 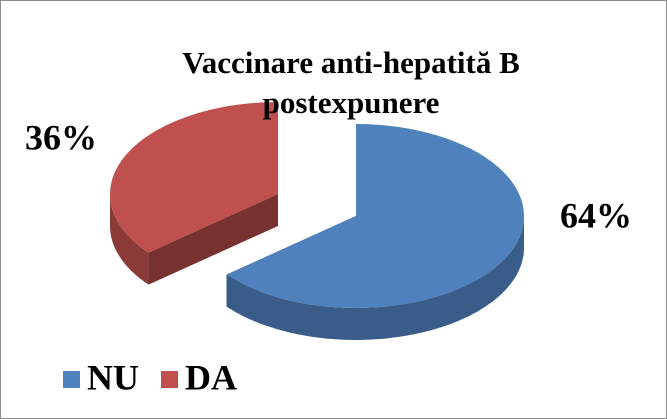 I want to click on slice-side, so click(x=213, y=239).